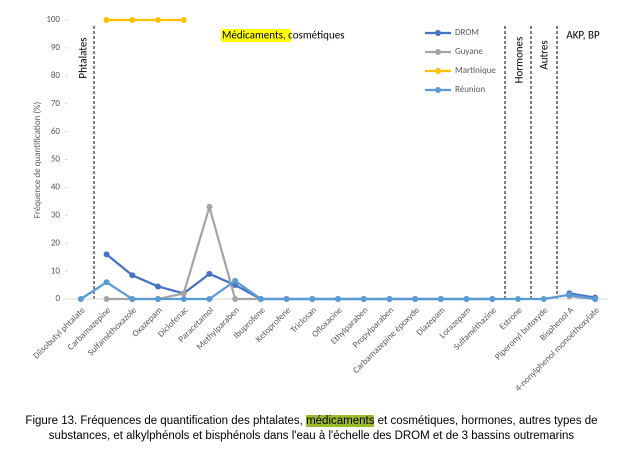 The image size is (623, 468). What do you see at coordinates (467, 32) in the screenshot?
I see `legend-label: DROM` at bounding box center [467, 32].